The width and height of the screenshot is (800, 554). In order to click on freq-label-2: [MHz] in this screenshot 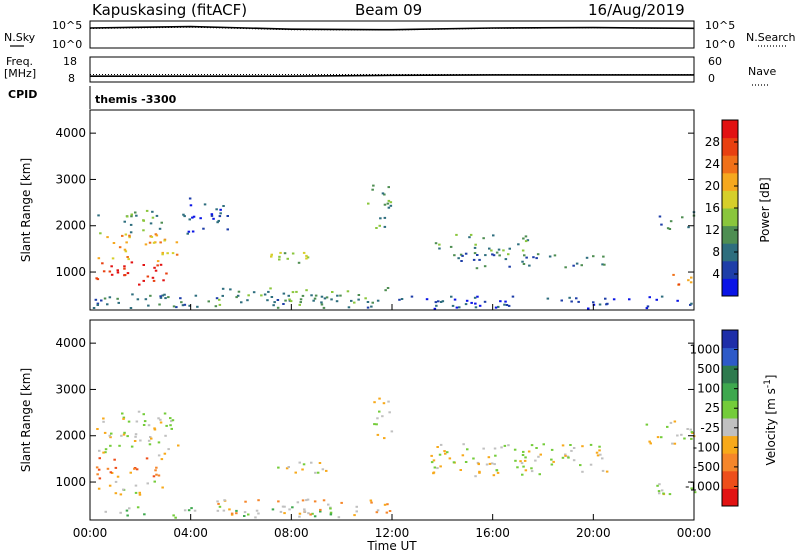, I will do `click(20, 73)`.